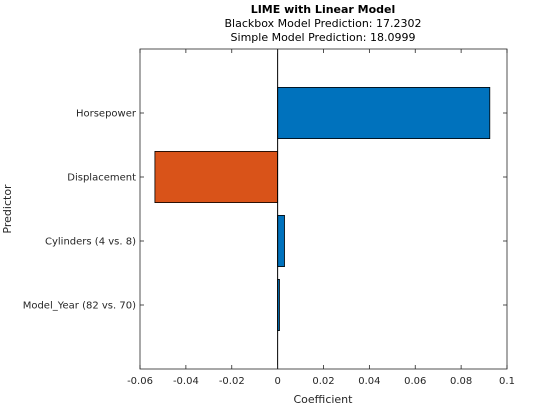 This screenshot has height=420, width=560. What do you see at coordinates (106, 114) in the screenshot?
I see `y-tick-label-0: Horsepower` at bounding box center [106, 114].